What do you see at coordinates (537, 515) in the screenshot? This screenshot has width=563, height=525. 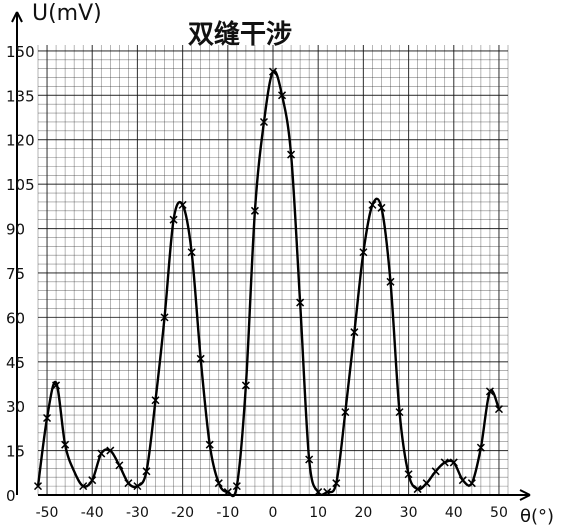 I see `x-axis-label: θ(°)` at bounding box center [537, 515].